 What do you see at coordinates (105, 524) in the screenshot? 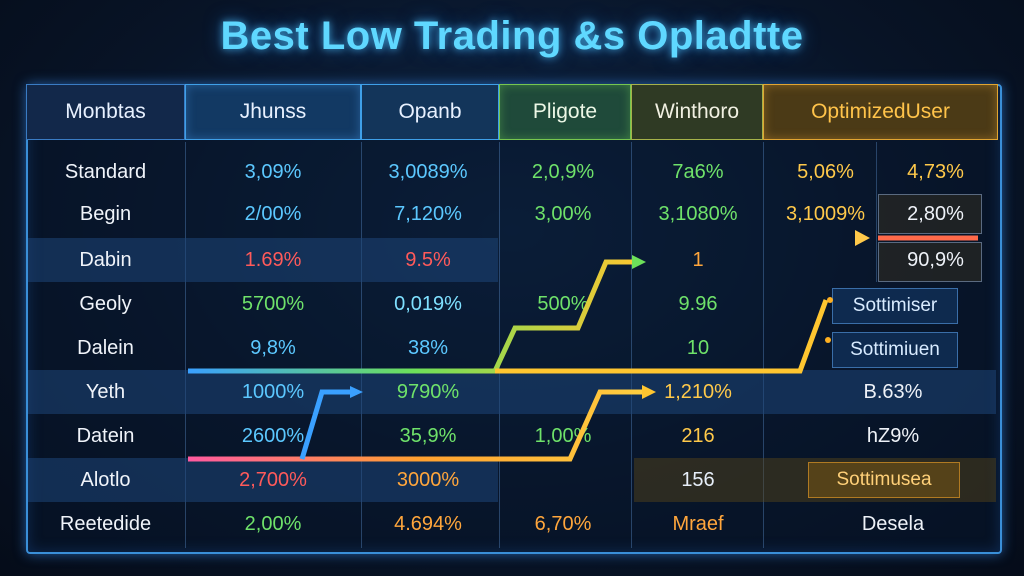
I see `row-label: Reetedide` at bounding box center [105, 524].